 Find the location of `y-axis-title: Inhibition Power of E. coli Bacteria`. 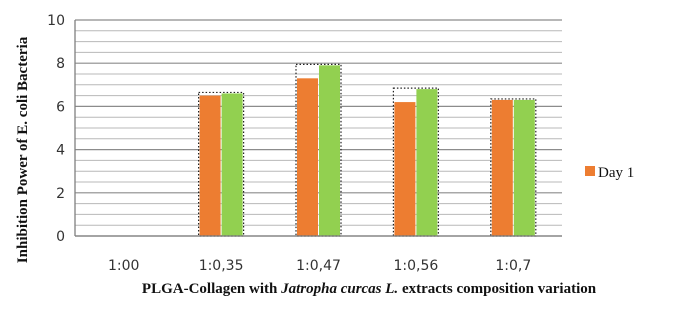

y-axis-title: Inhibition Power of E. coli Bacteria is located at coordinates (23, 149).